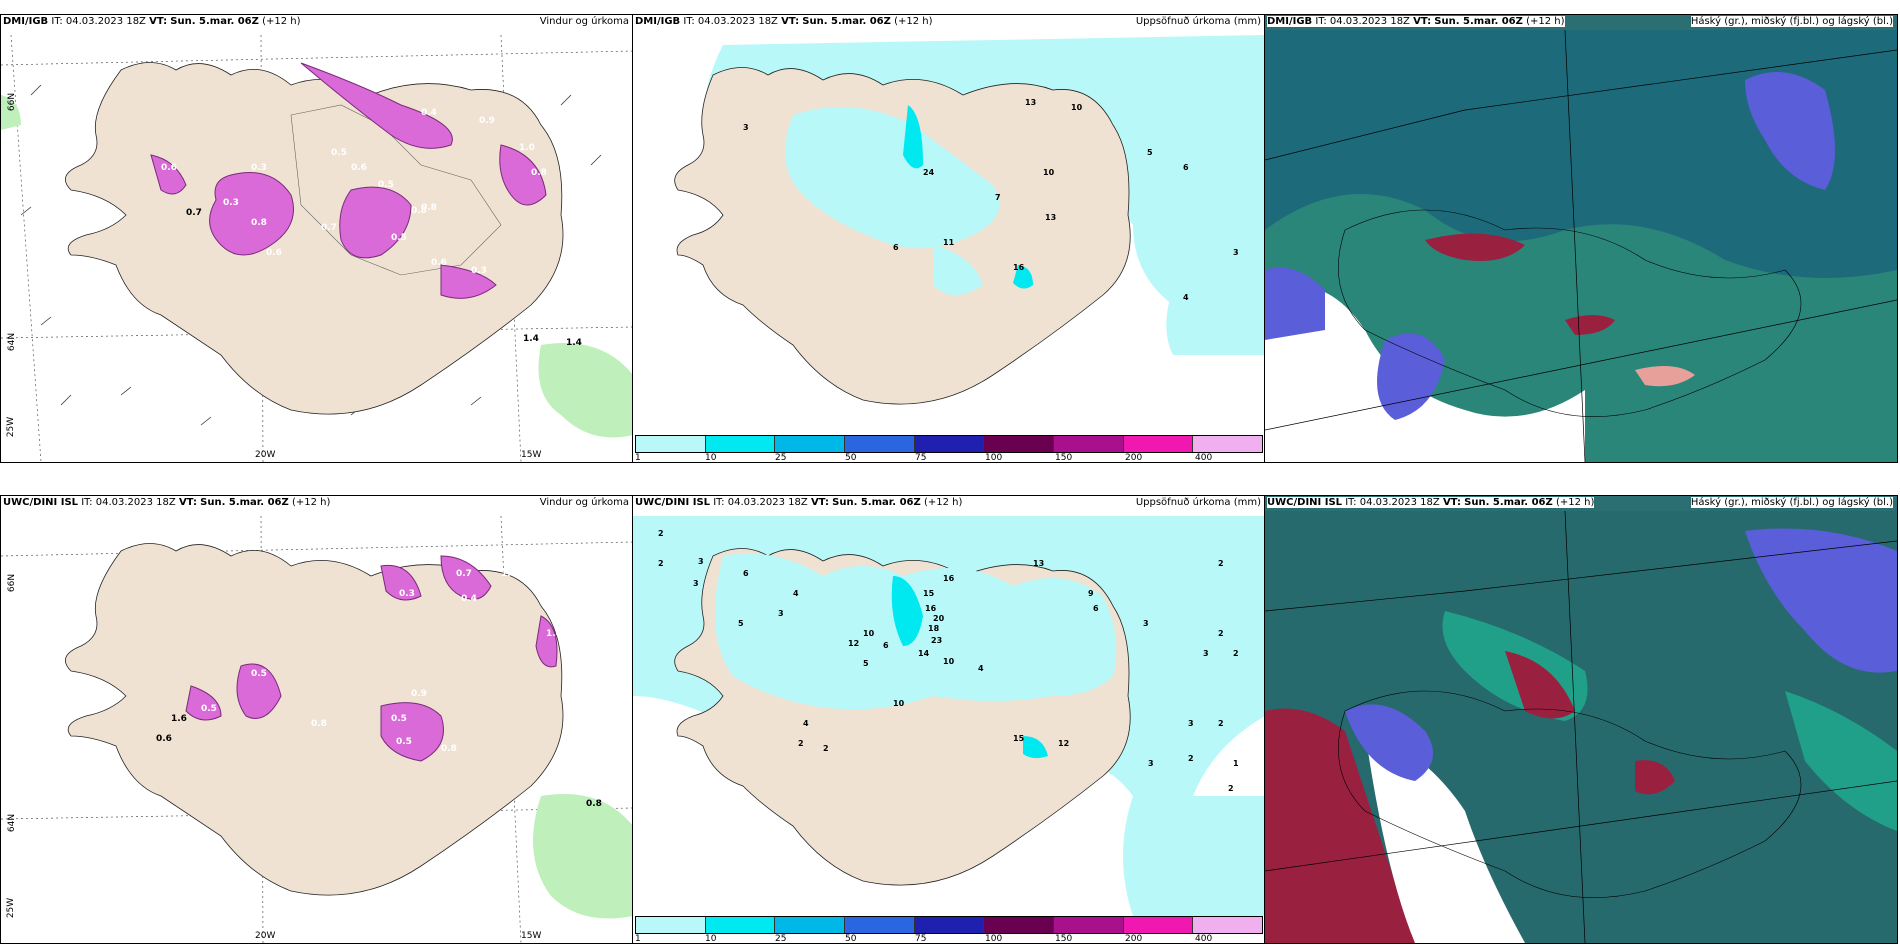 This screenshot has width=1900, height=950. I want to click on precip-value: 11, so click(949, 242).